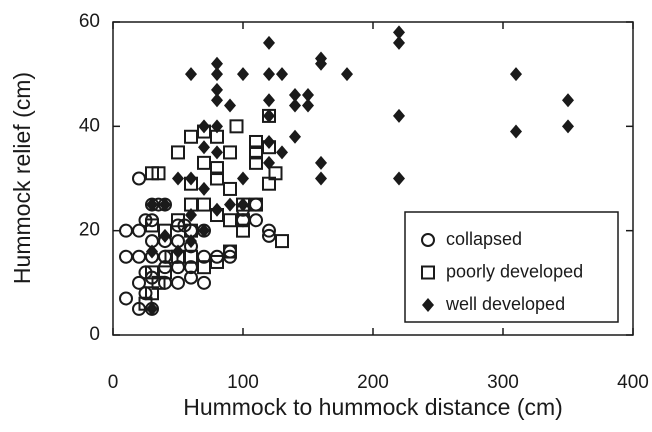 This screenshot has height=432, width=652. Describe the element at coordinates (94, 334) in the screenshot. I see `y-tick-label: 0` at that location.